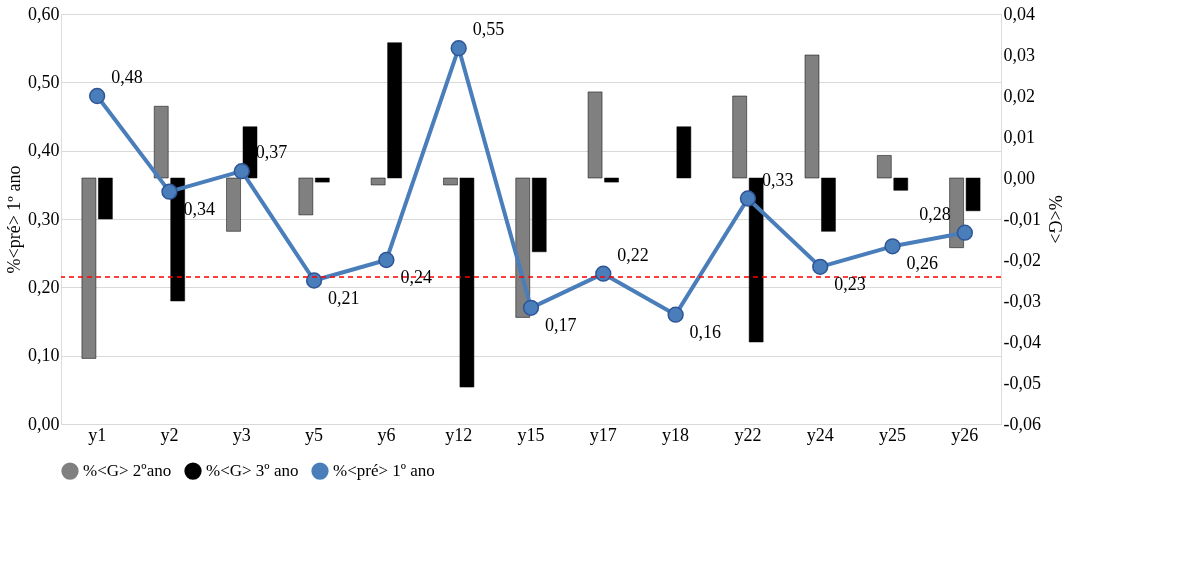  Describe the element at coordinates (344, 297) in the screenshot. I see `data-label: 0,21` at that location.